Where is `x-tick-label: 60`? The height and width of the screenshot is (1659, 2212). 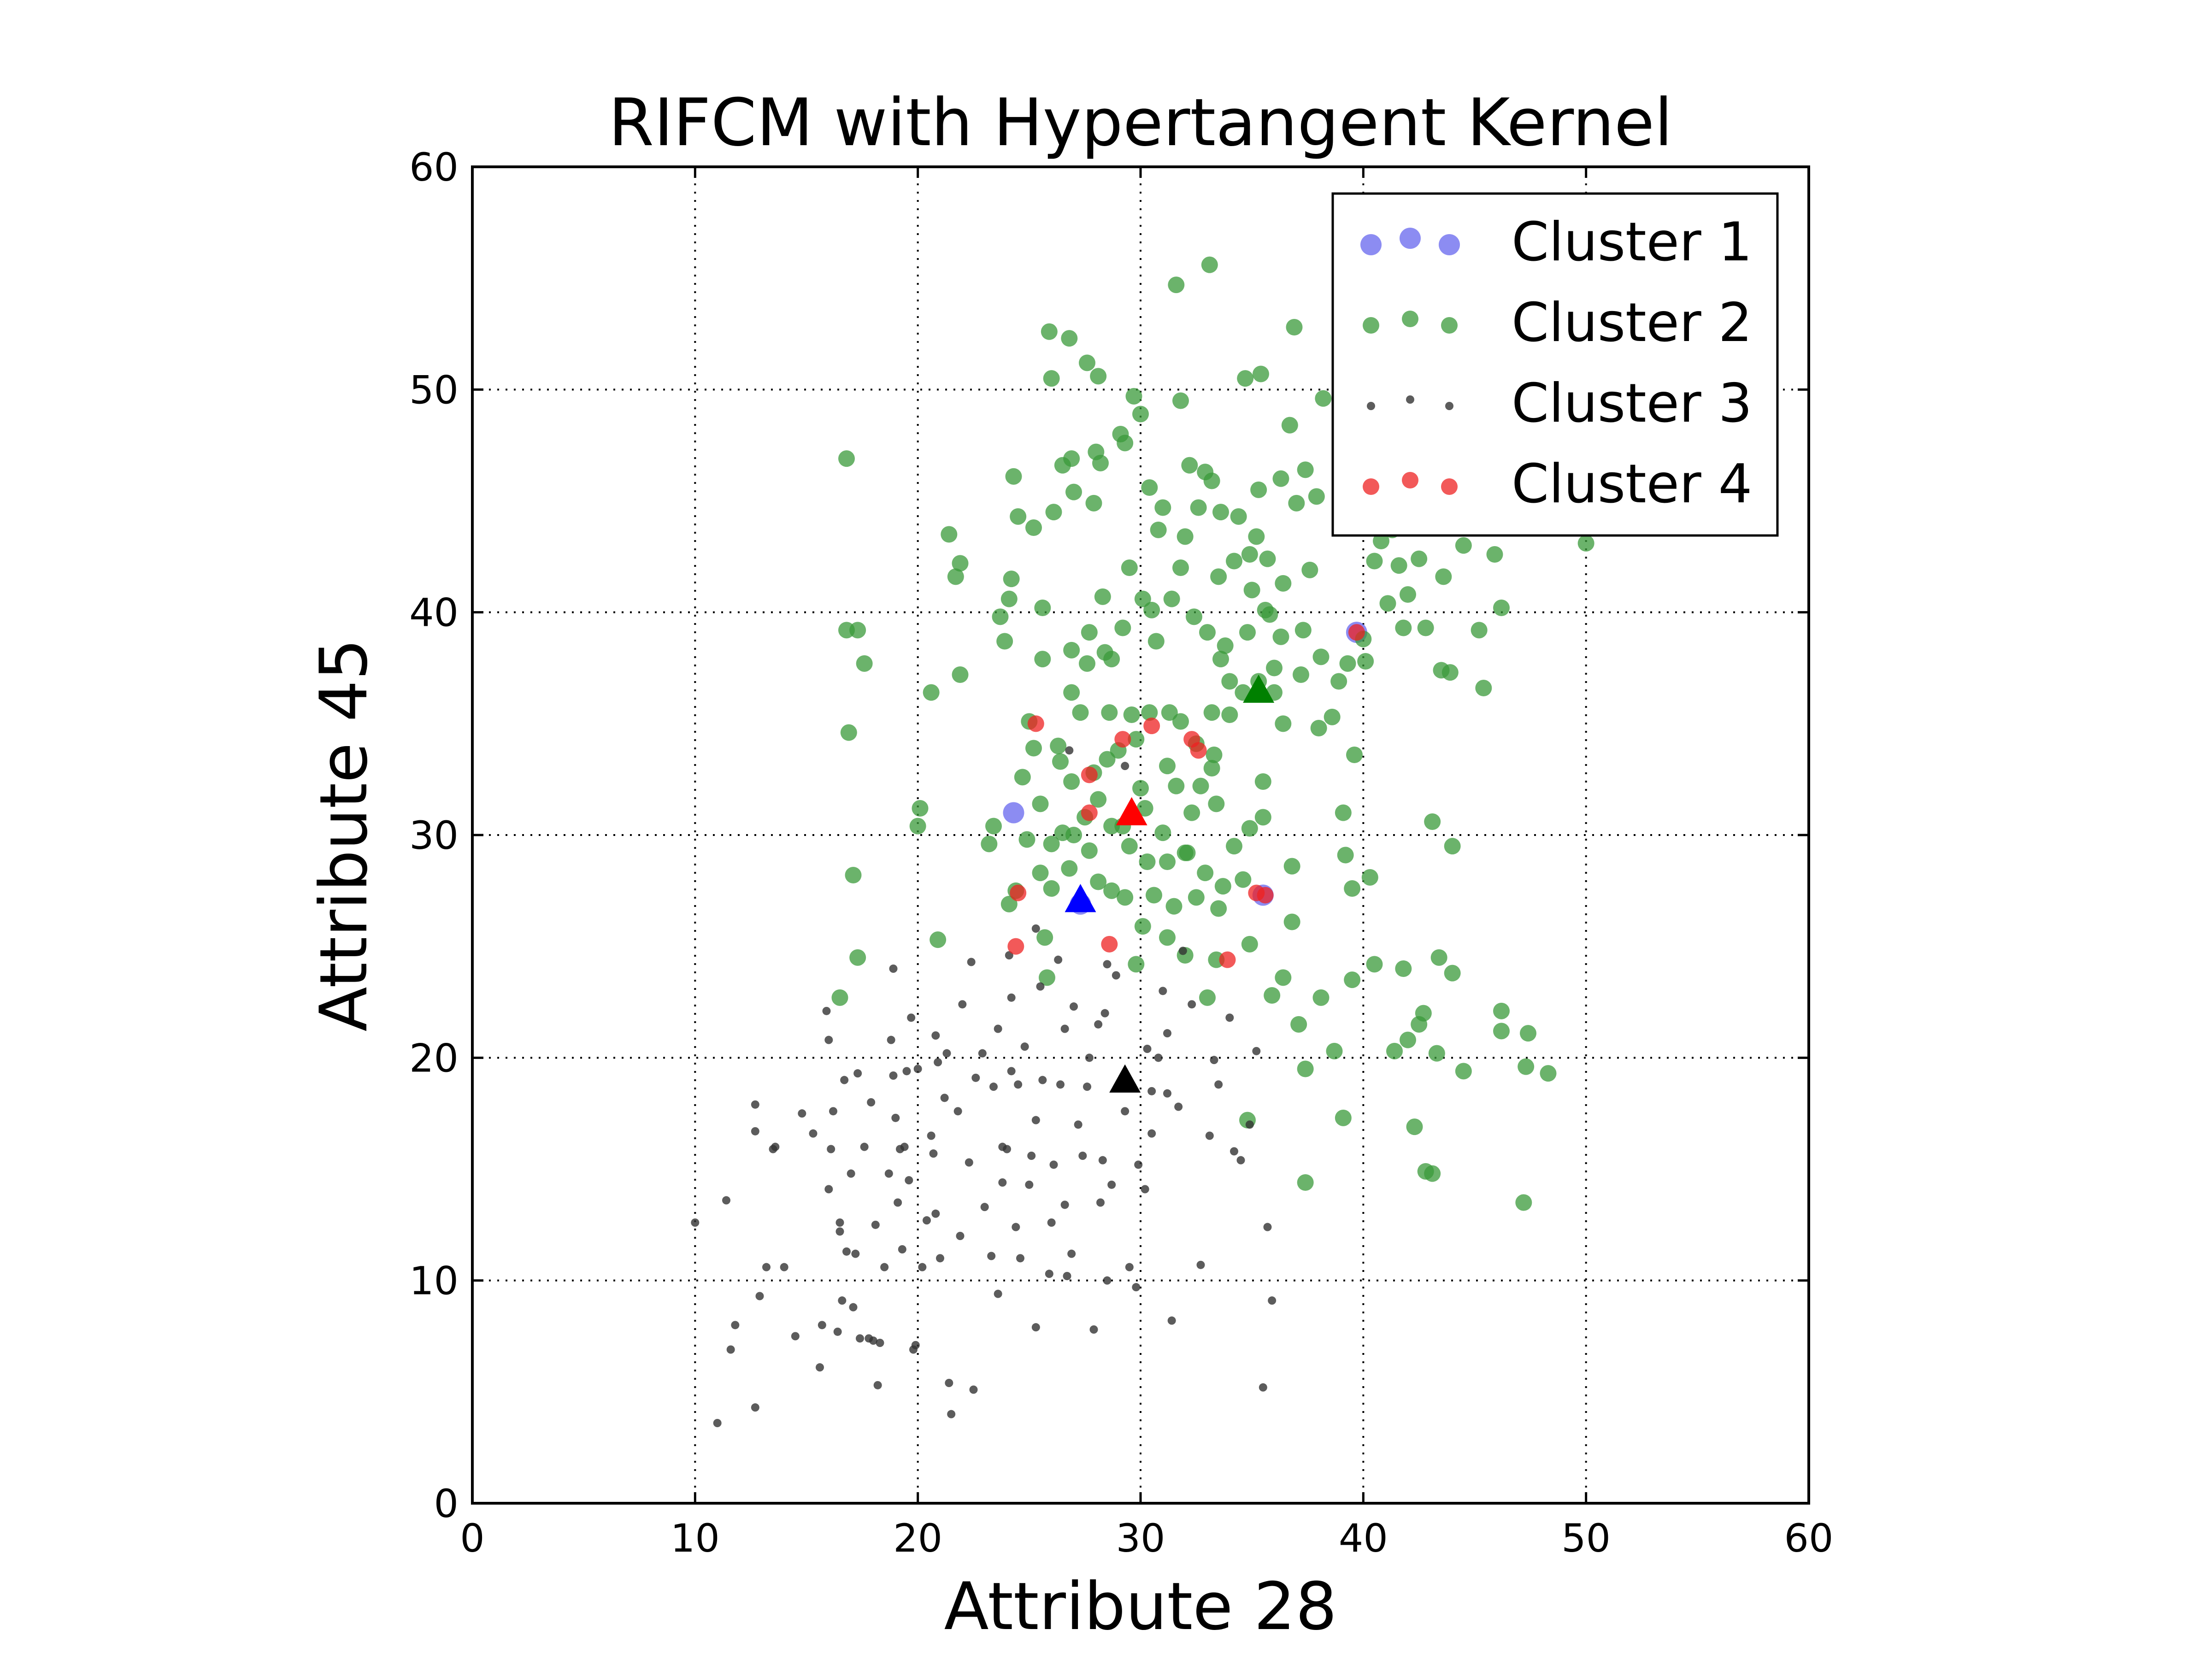
x-tick-label: 60 is located at coordinates (1809, 1538).